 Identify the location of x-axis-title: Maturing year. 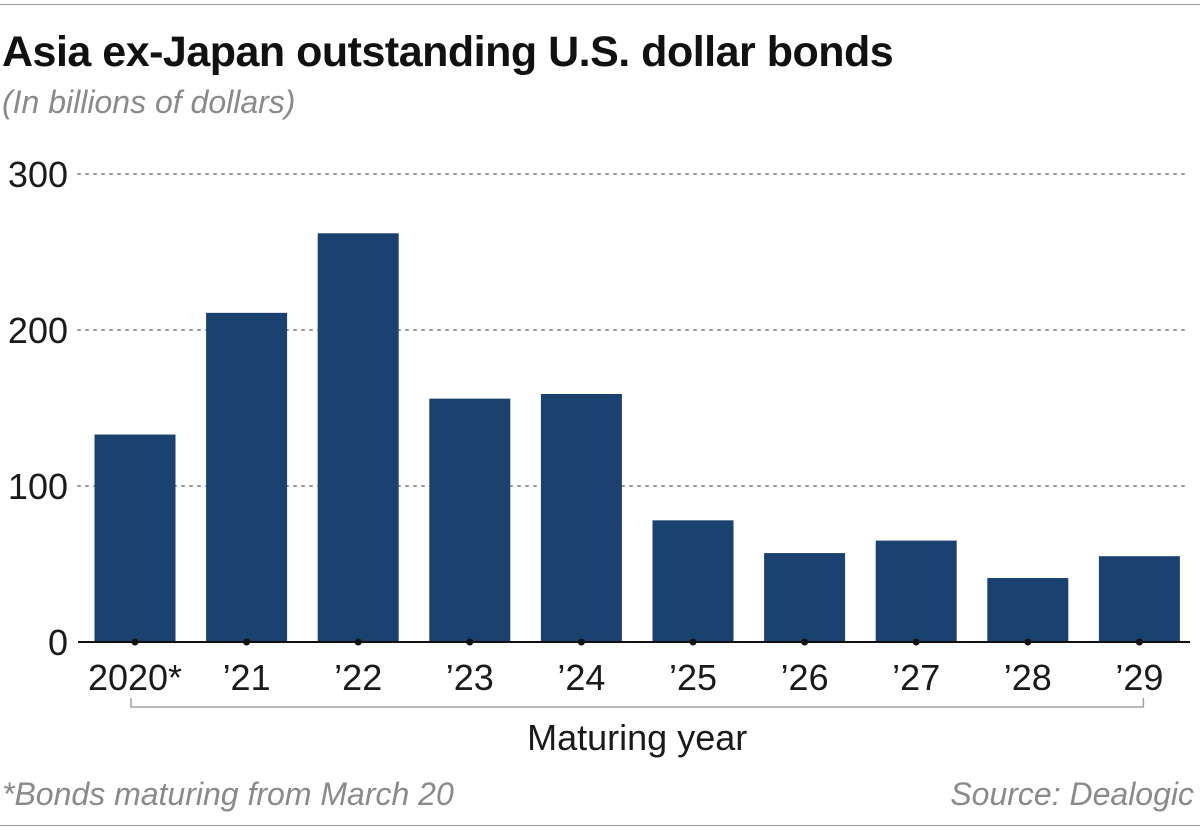
(637, 737).